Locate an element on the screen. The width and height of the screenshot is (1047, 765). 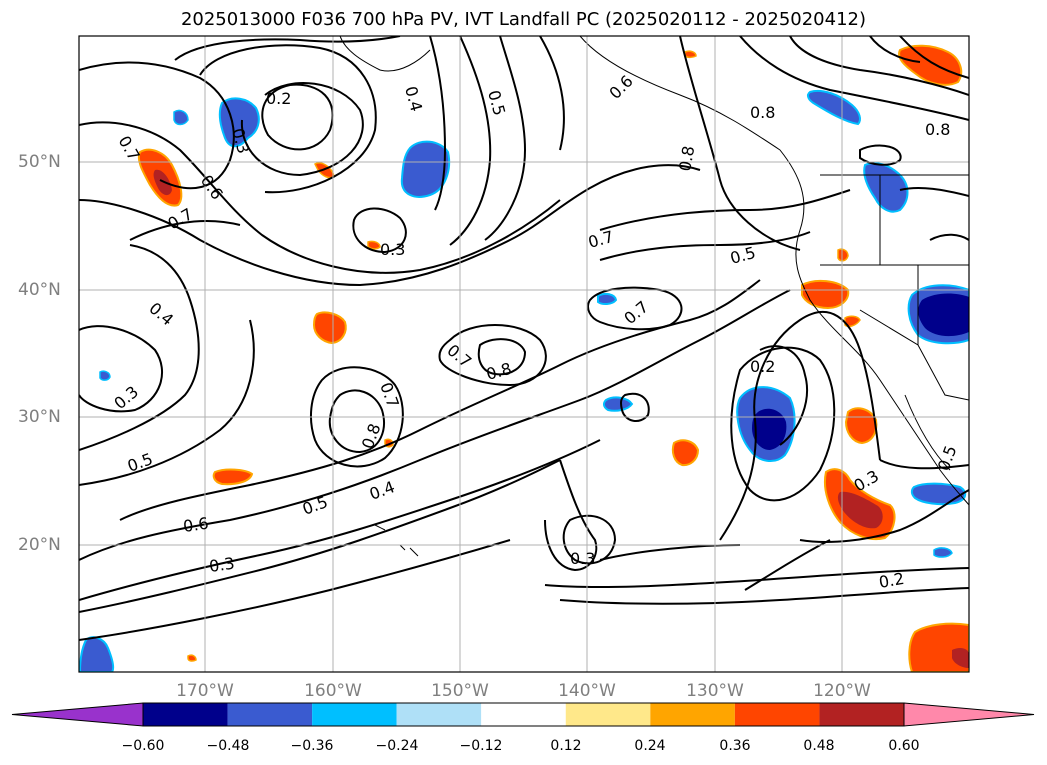
colorbar-tick: 0.60 is located at coordinates (904, 746).